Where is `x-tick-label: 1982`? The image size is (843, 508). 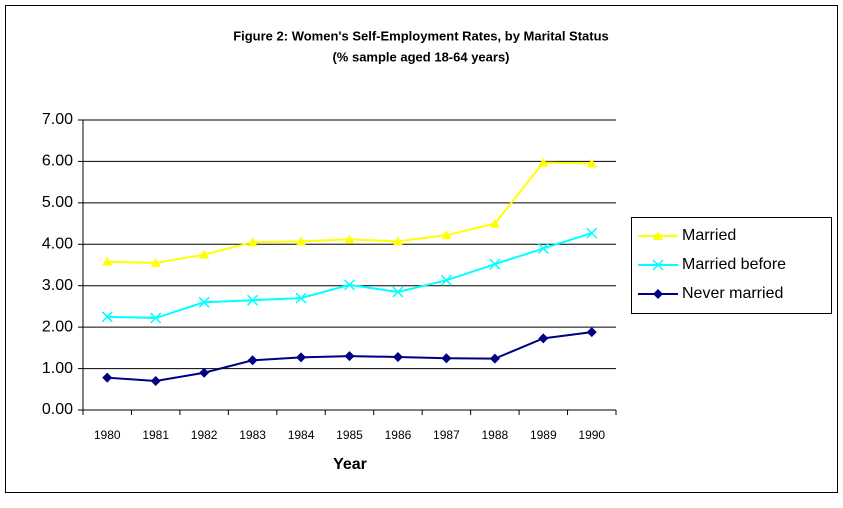 x-tick-label: 1982 is located at coordinates (204, 435).